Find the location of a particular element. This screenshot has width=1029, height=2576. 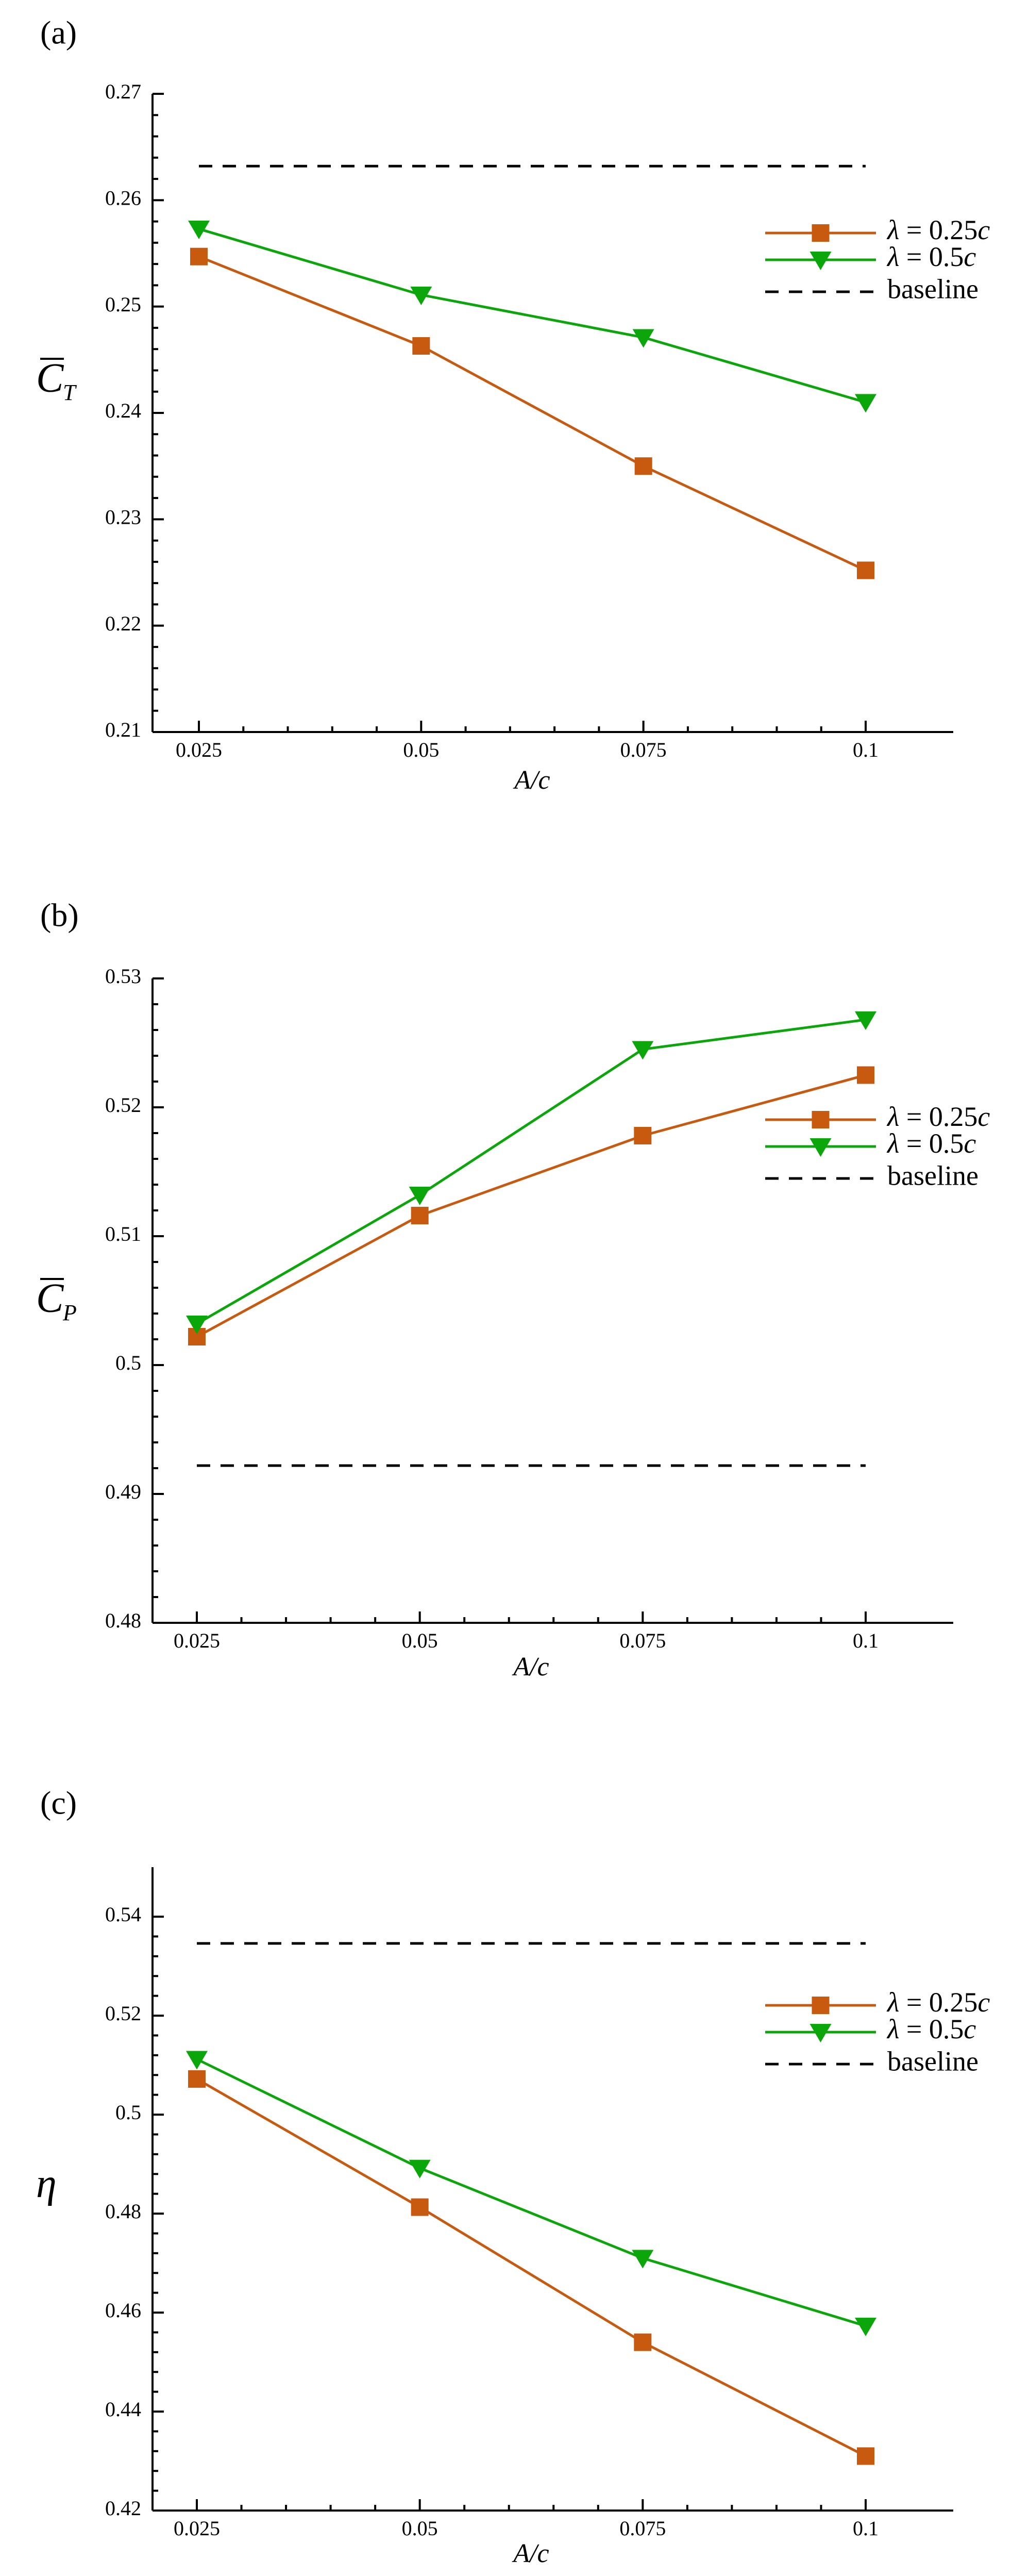

y-tick-label: 0.21 is located at coordinates (123, 730).